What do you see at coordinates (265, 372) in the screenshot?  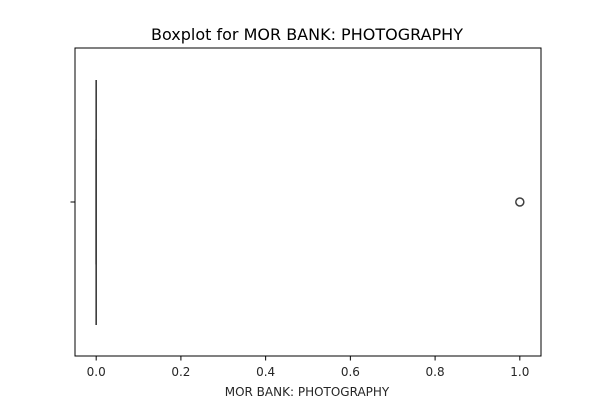 I see `x-tick-label: 0.4` at bounding box center [265, 372].